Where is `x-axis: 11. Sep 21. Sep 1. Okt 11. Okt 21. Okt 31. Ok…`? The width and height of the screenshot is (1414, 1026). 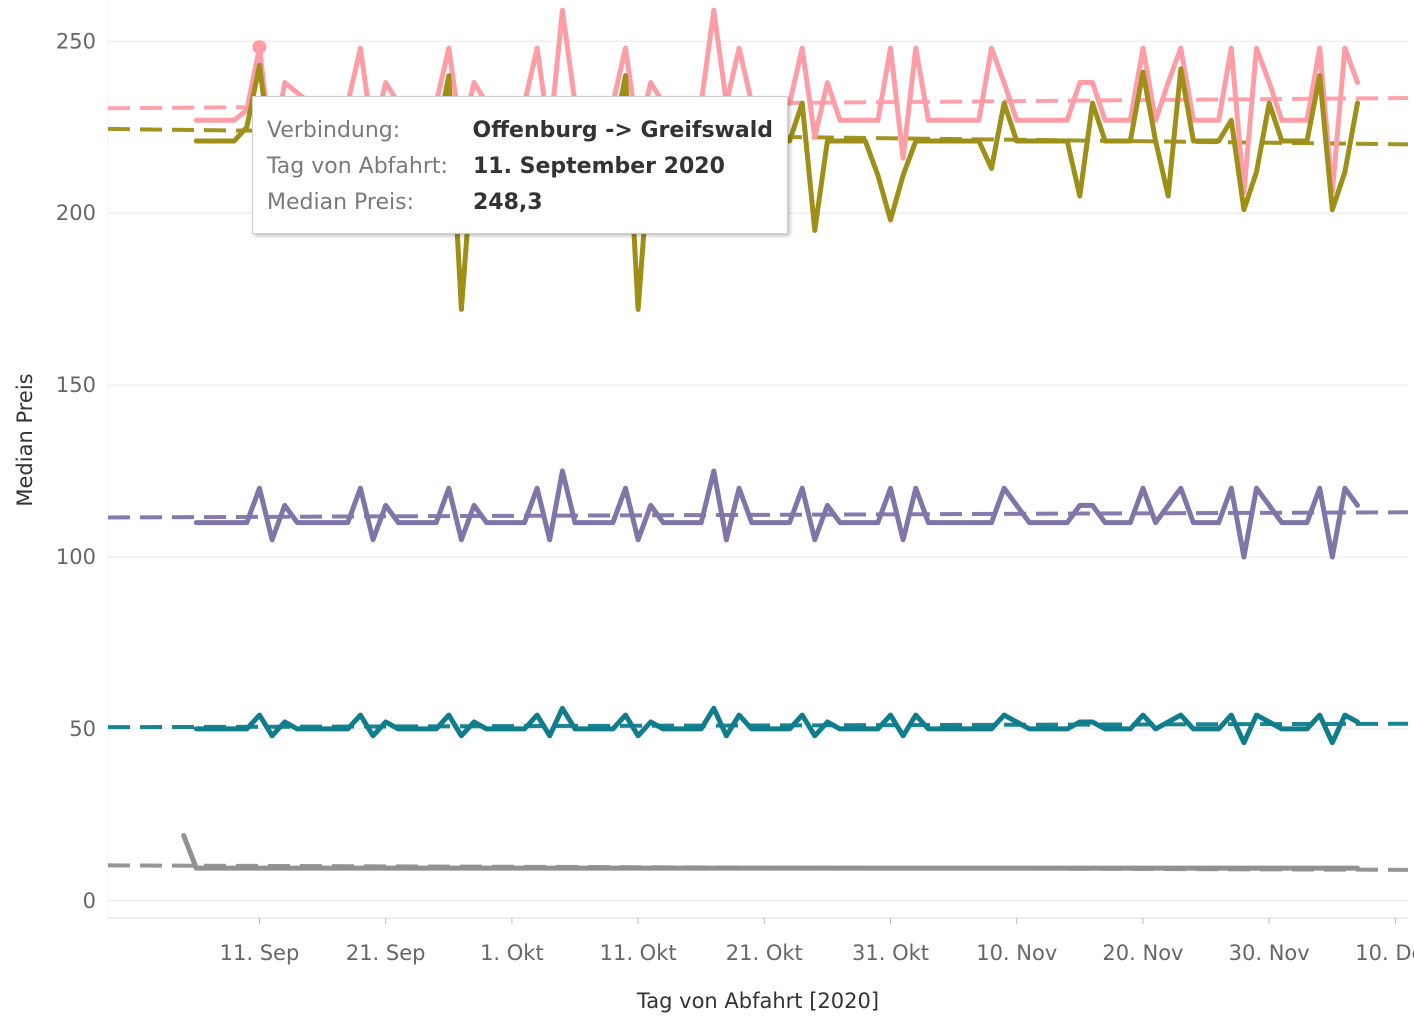
x-axis: 11. Sep 21. Sep 1. Okt 11. Okt 21. Okt 31. Ok… is located at coordinates (761, 941).